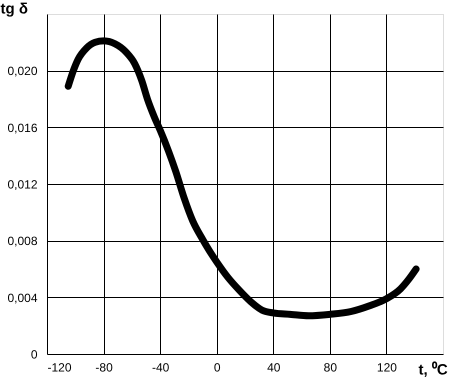 The width and height of the screenshot is (462, 384). What do you see at coordinates (104, 367) in the screenshot?
I see `x-tick-label: -80` at bounding box center [104, 367].